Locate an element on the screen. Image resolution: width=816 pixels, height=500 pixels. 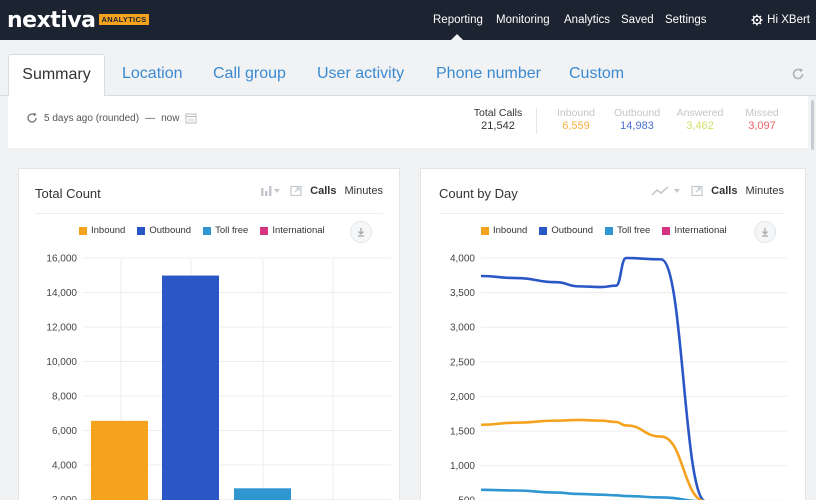
stat-label: Inbound is located at coordinates (576, 113).